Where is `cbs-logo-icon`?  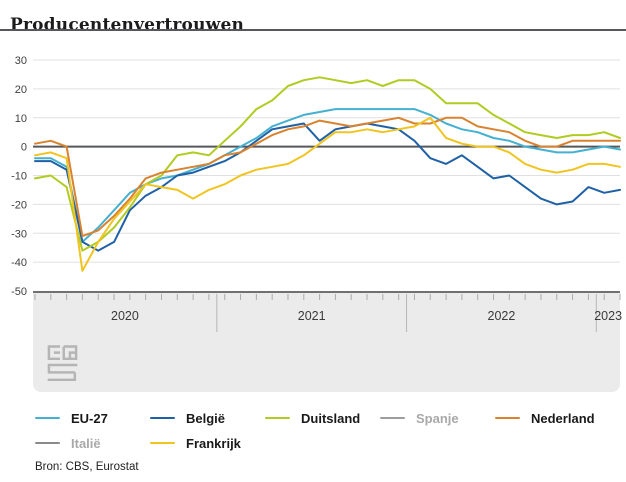
cbs-logo-icon is located at coordinates (62, 363).